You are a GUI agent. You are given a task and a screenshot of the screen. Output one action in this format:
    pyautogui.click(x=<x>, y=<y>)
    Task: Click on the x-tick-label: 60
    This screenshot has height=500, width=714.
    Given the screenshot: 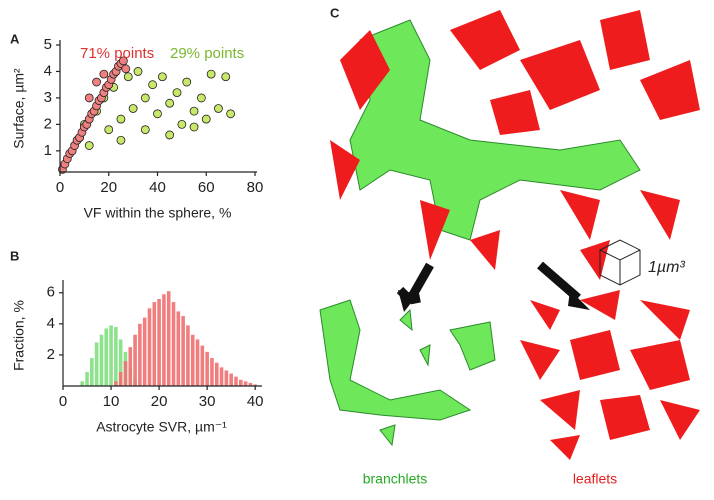 What is the action you would take?
    pyautogui.click(x=206, y=187)
    